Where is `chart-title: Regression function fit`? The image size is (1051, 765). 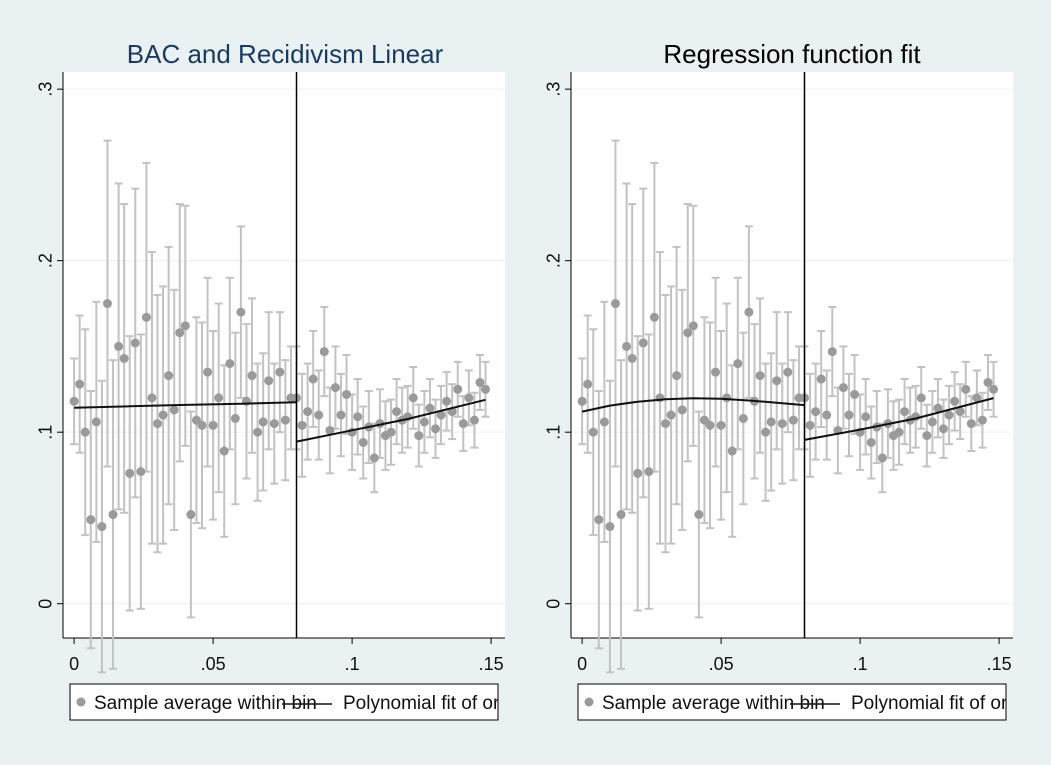
chart-title: Regression function fit is located at coordinates (792, 54).